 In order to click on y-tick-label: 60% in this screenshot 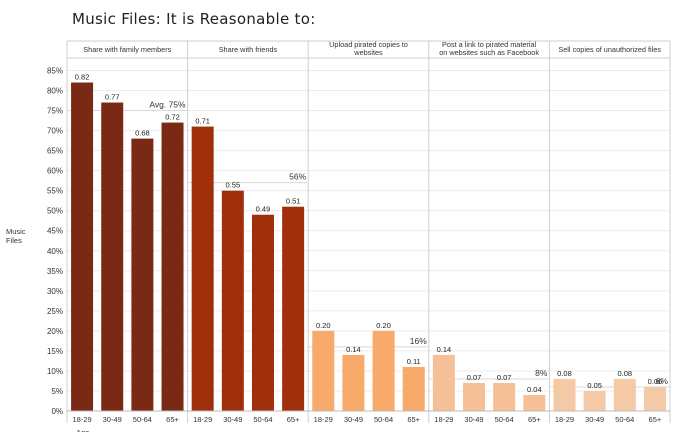, I will do `click(55, 171)`.